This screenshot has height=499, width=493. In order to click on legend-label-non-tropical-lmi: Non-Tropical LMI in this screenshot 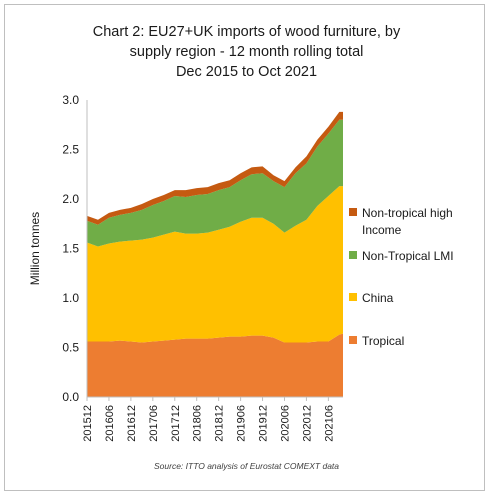, I will do `click(408, 256)`.